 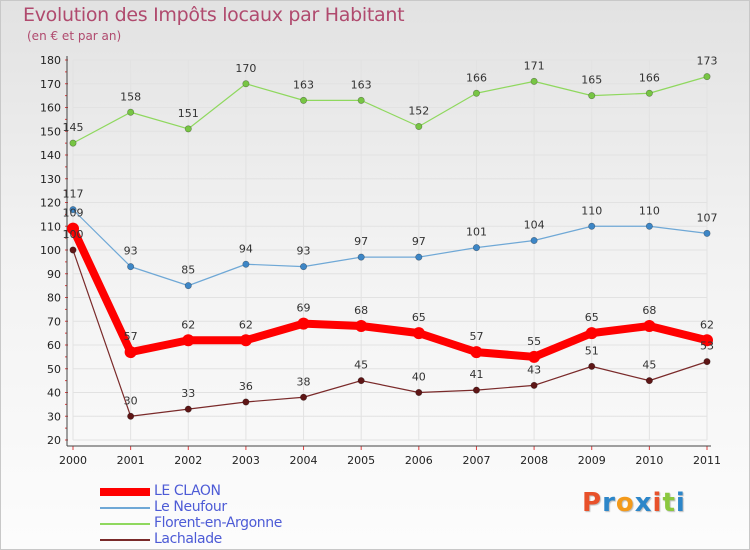 I want to click on data-label-le-neufour: 85, so click(x=188, y=270).